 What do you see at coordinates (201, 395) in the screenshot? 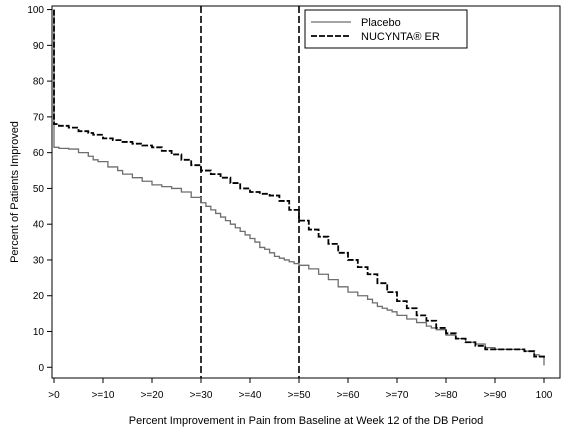
I see `x-tick-label: >=30` at bounding box center [201, 395].